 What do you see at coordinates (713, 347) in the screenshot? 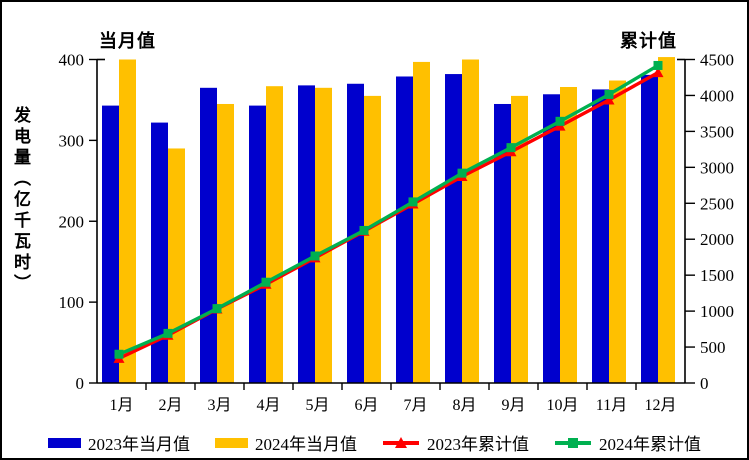
I see `right-axis-tick-label: 500` at bounding box center [713, 347].